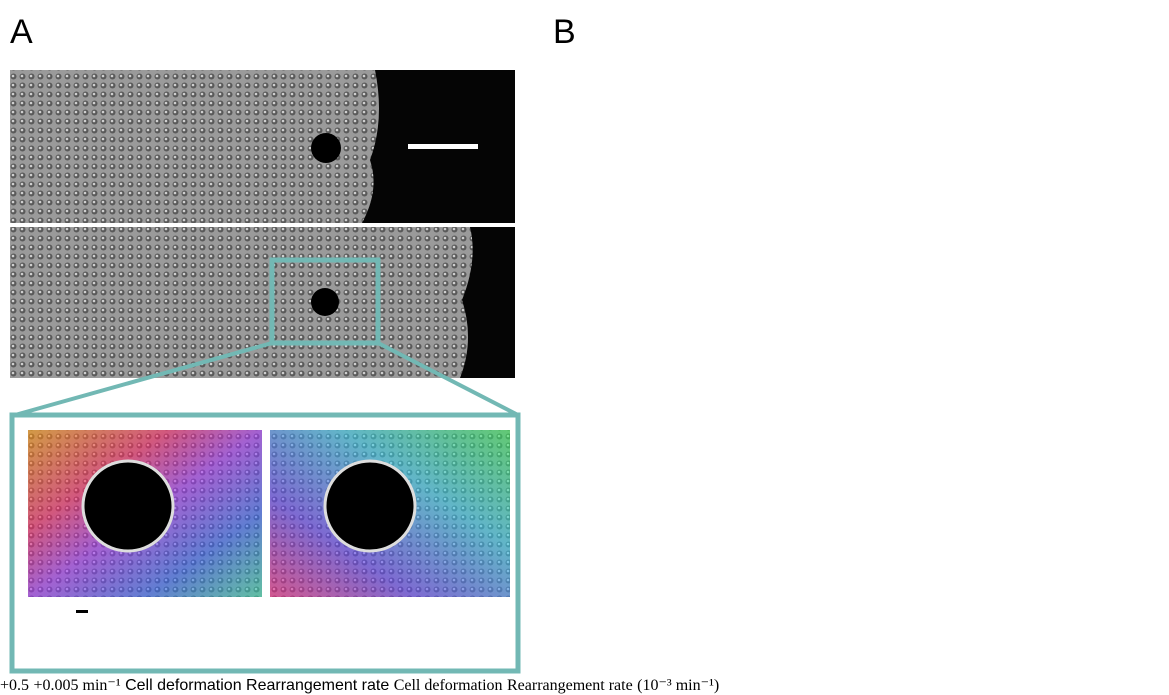 This screenshot has height=695, width=1169. I want to click on caption: Cell deformation, so click(183, 685).